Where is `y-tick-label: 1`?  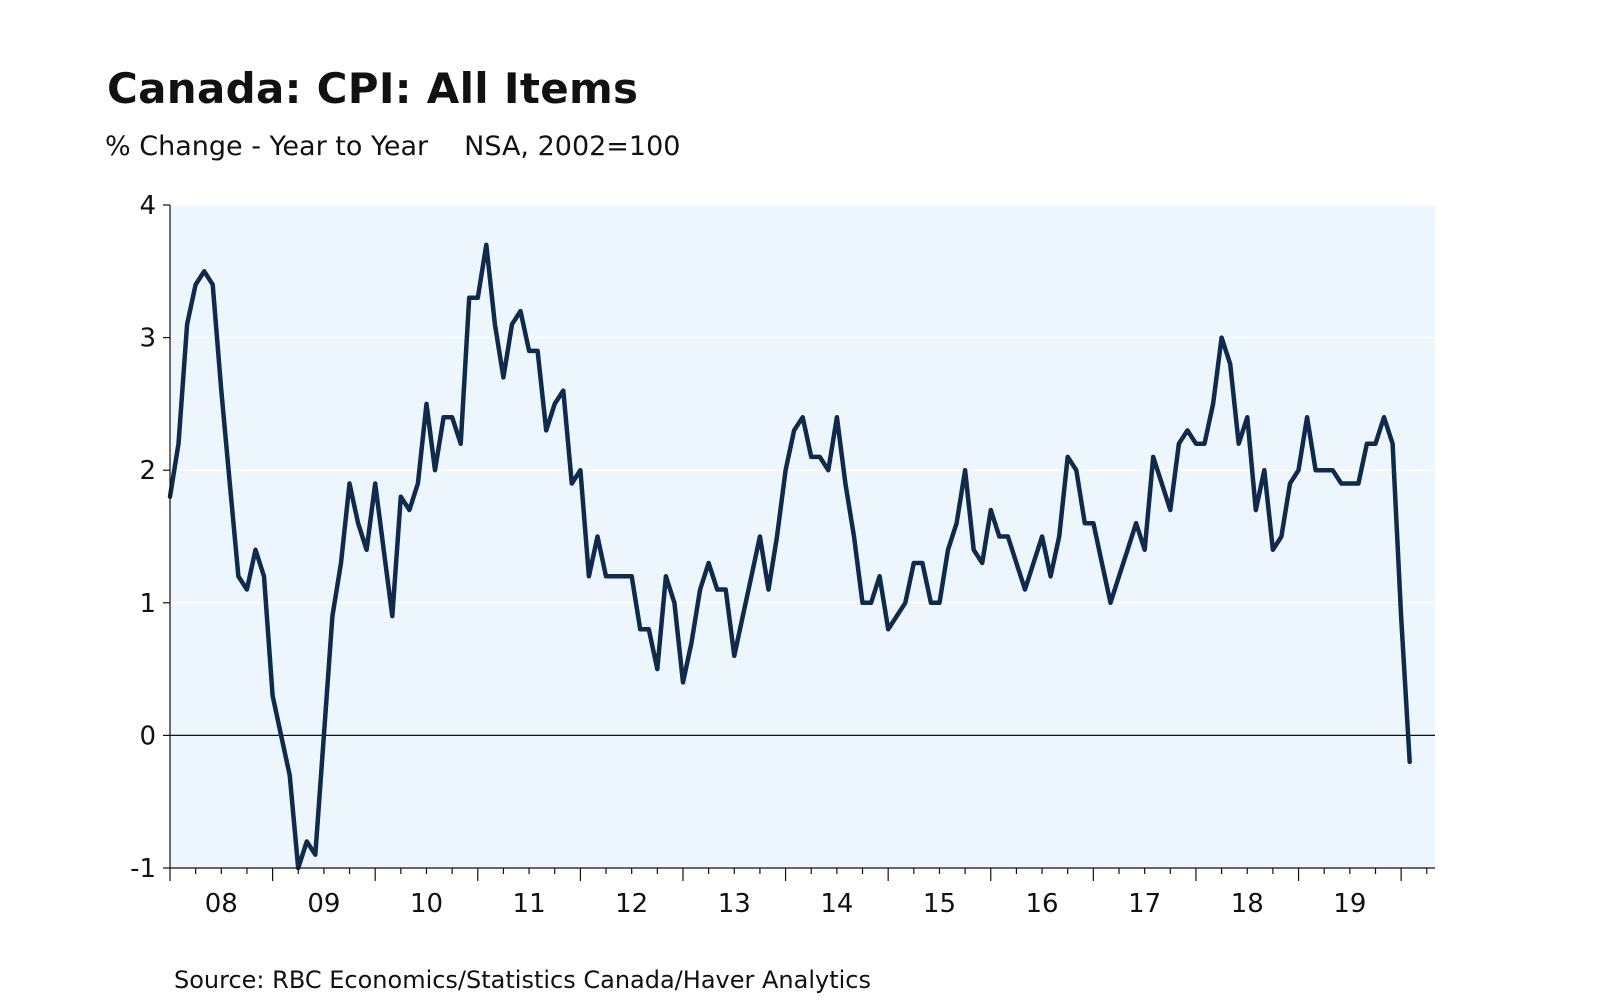
y-tick-label: 1 is located at coordinates (147, 604).